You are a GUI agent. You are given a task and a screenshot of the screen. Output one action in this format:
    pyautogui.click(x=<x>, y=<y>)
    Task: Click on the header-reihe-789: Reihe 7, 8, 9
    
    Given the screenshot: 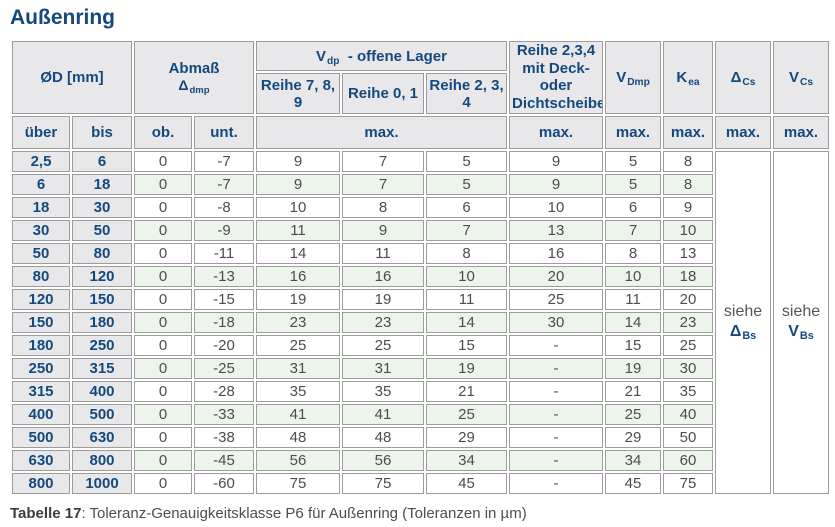 What is the action you would take?
    pyautogui.click(x=298, y=93)
    